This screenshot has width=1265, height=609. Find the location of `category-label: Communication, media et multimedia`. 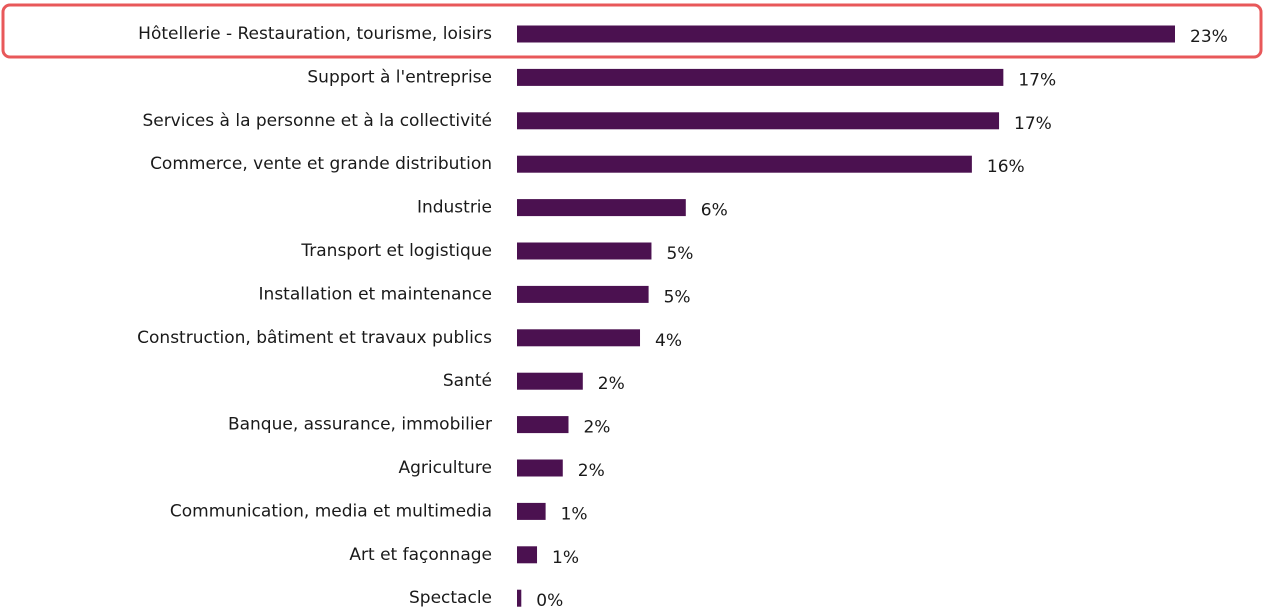

category-label: Communication, media et multimedia is located at coordinates (331, 511).